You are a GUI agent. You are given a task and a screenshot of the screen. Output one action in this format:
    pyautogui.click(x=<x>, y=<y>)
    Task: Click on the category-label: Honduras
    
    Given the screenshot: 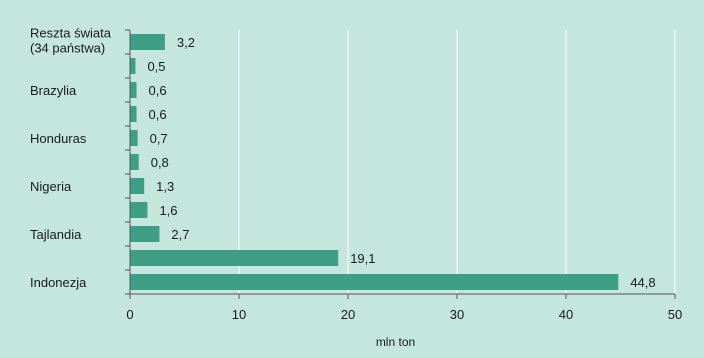 What is the action you would take?
    pyautogui.click(x=58, y=138)
    